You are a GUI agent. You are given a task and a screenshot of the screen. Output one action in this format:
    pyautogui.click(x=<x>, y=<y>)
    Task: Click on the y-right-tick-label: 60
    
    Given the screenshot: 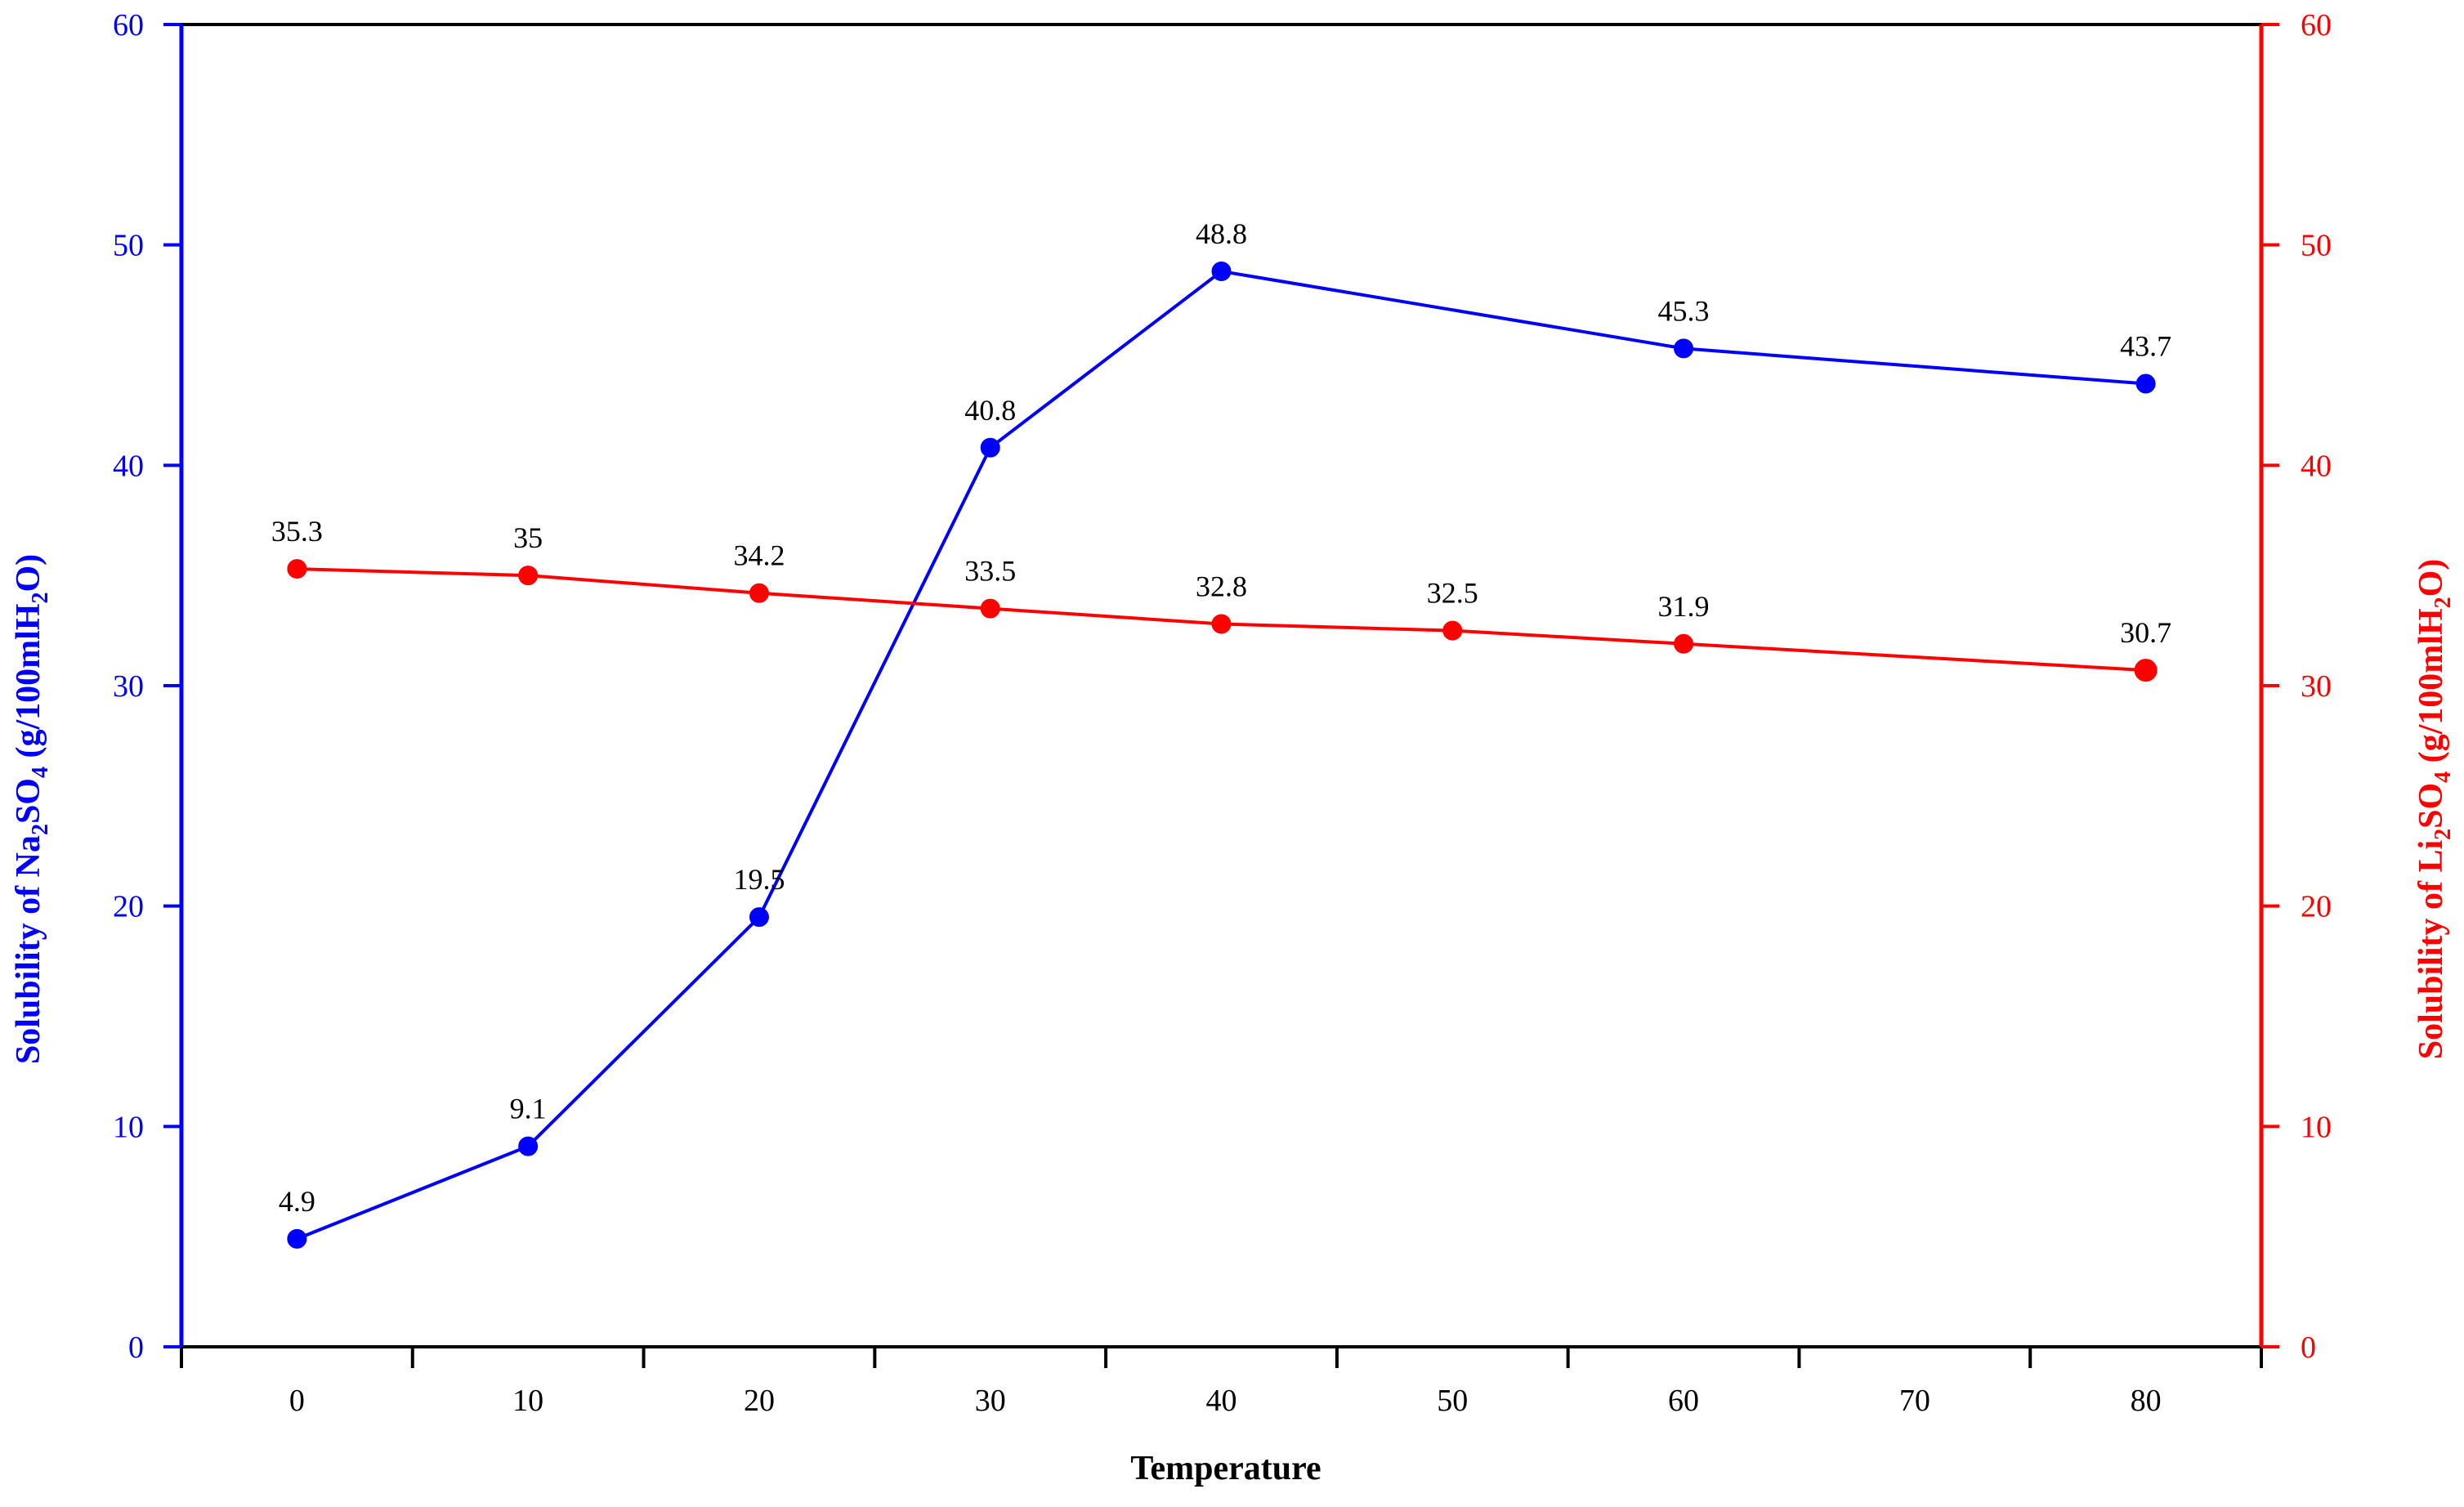 What is the action you would take?
    pyautogui.click(x=2316, y=25)
    